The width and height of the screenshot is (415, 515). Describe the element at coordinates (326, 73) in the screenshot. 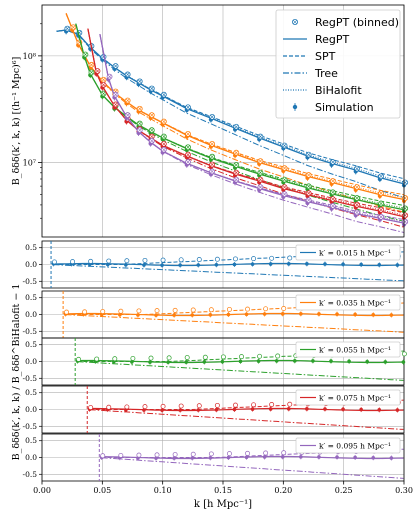

I see `legend-label: Tree` at that location.